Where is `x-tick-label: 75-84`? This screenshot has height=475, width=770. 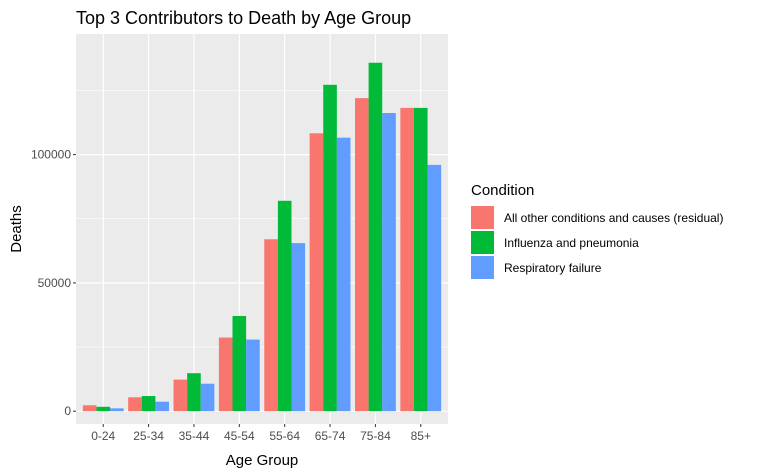
x-tick-label: 75-84 is located at coordinates (375, 436).